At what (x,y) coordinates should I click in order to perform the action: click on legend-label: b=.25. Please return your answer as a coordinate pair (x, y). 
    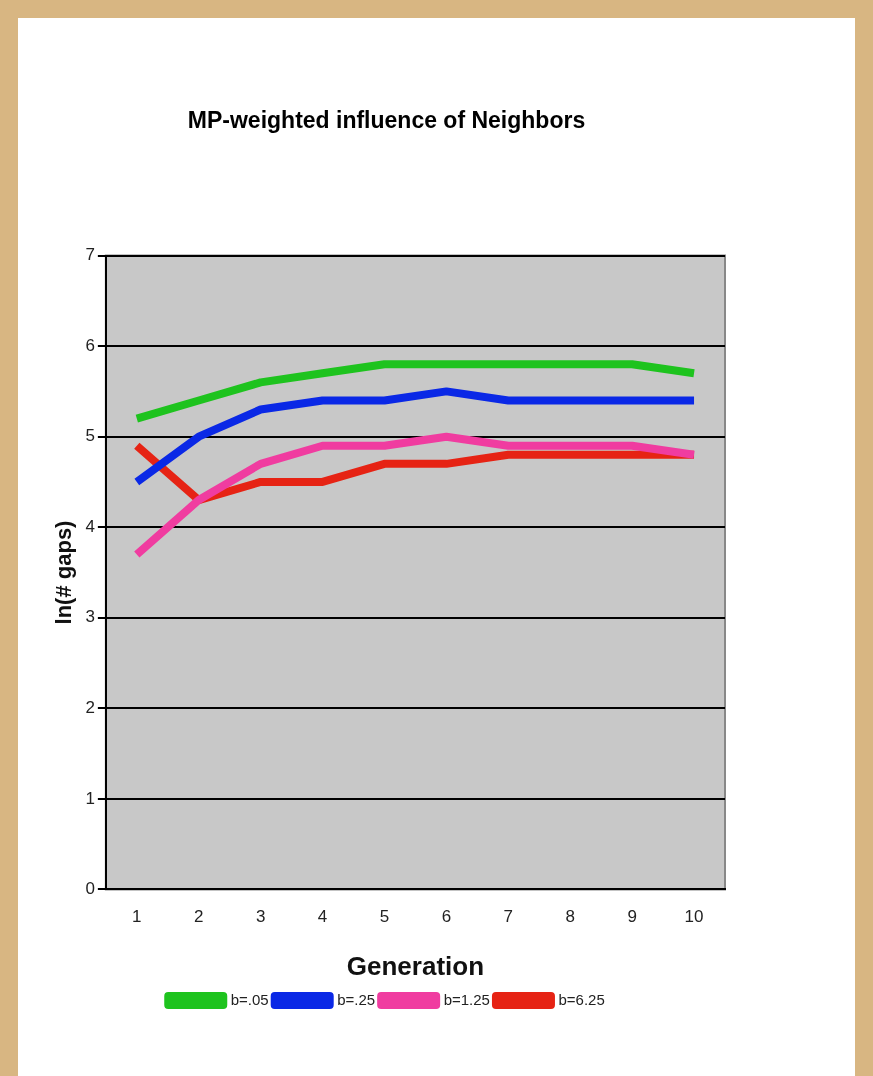
    Looking at the image, I should click on (356, 999).